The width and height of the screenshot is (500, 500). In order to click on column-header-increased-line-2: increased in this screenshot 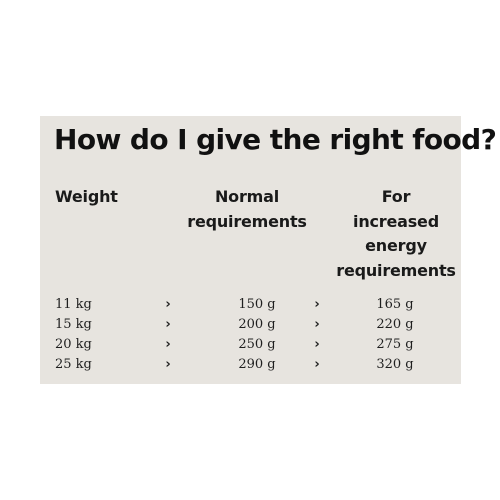, I will do `click(396, 221)`.